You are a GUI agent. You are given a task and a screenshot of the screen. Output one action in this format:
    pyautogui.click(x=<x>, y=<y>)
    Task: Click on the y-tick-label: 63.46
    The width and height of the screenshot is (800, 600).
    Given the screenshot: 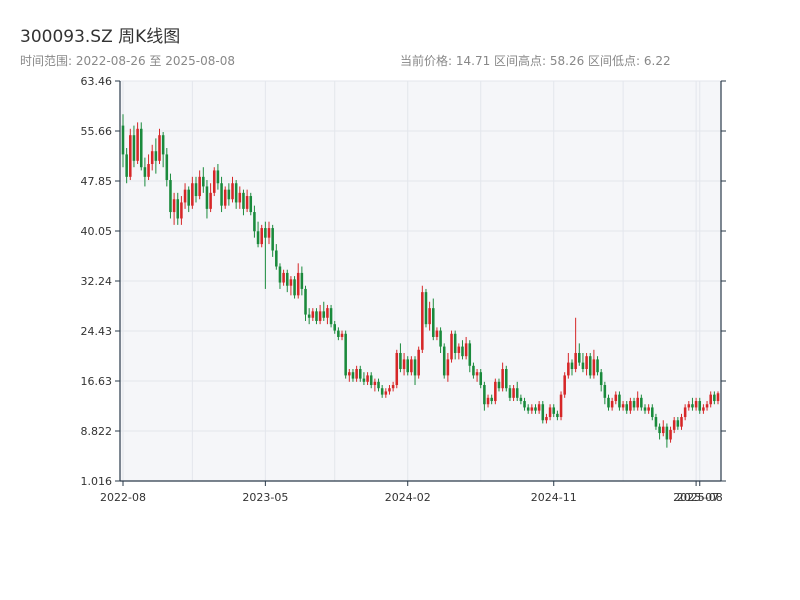 What is the action you would take?
    pyautogui.click(x=97, y=81)
    